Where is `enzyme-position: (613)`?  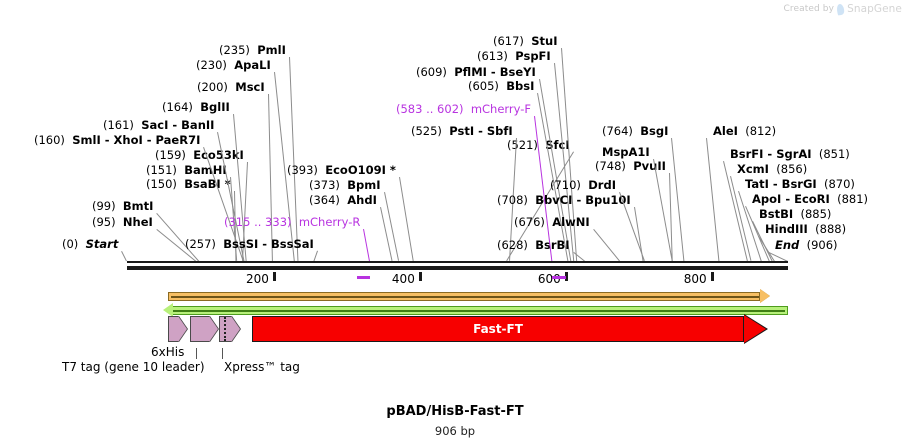 enzyme-position: (613) is located at coordinates (492, 56).